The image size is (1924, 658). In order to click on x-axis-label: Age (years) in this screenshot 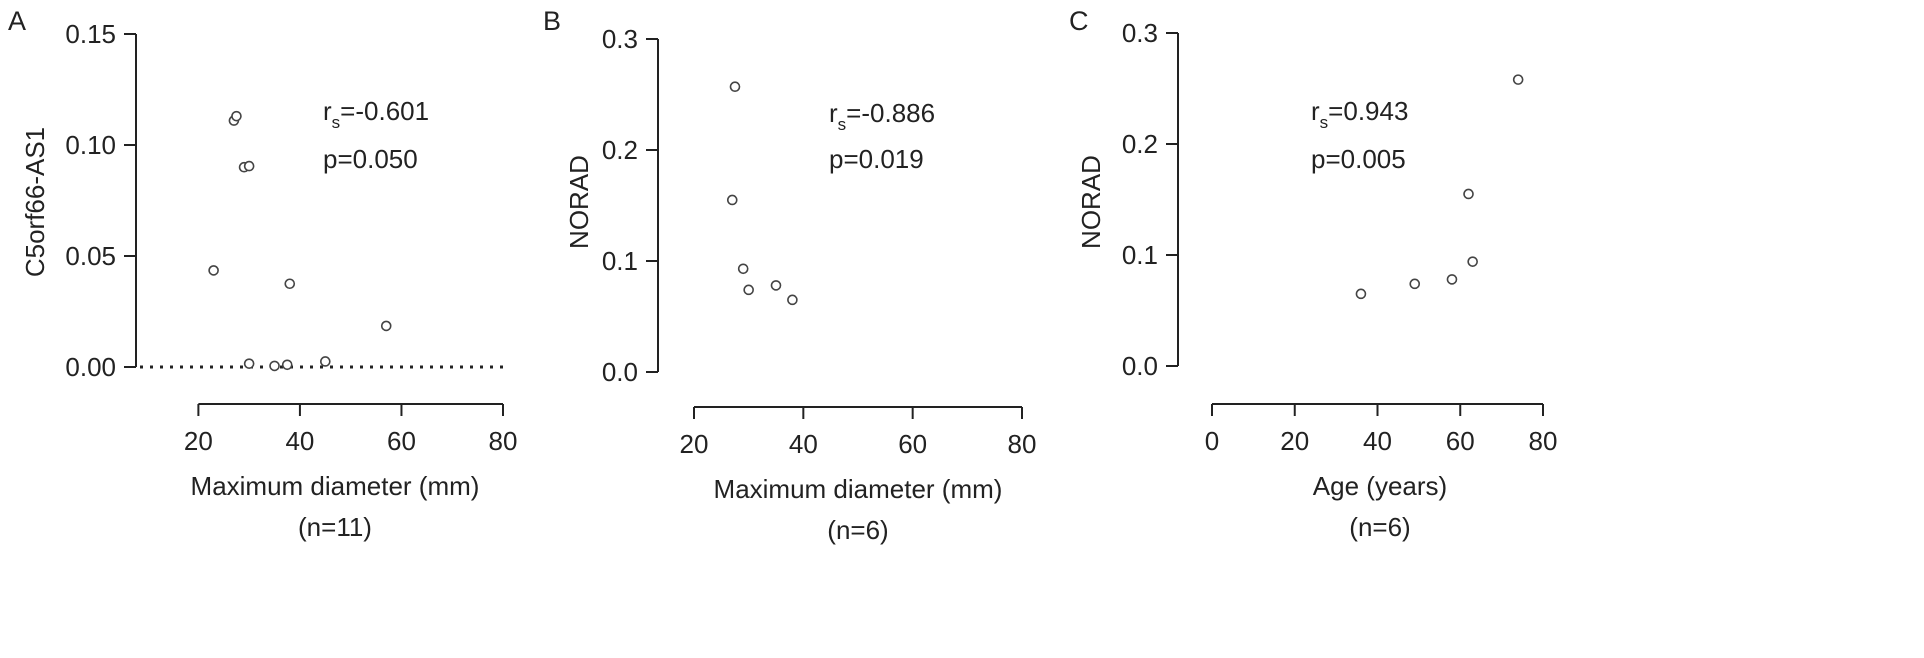, I will do `click(1380, 486)`.